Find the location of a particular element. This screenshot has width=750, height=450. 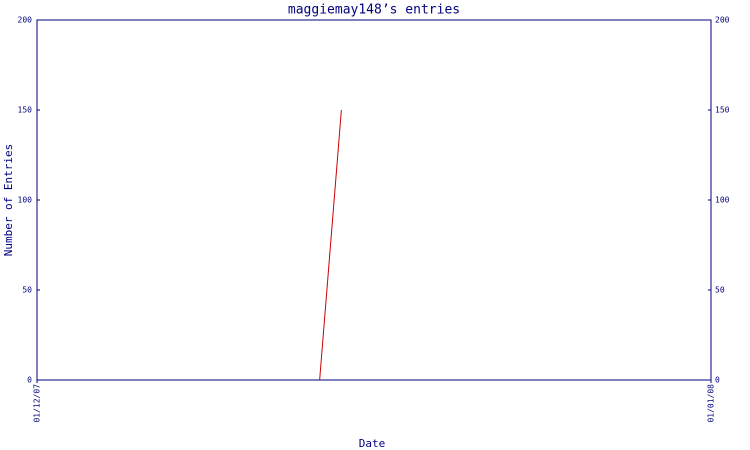

y-tick-label: 100 is located at coordinates (25, 200).